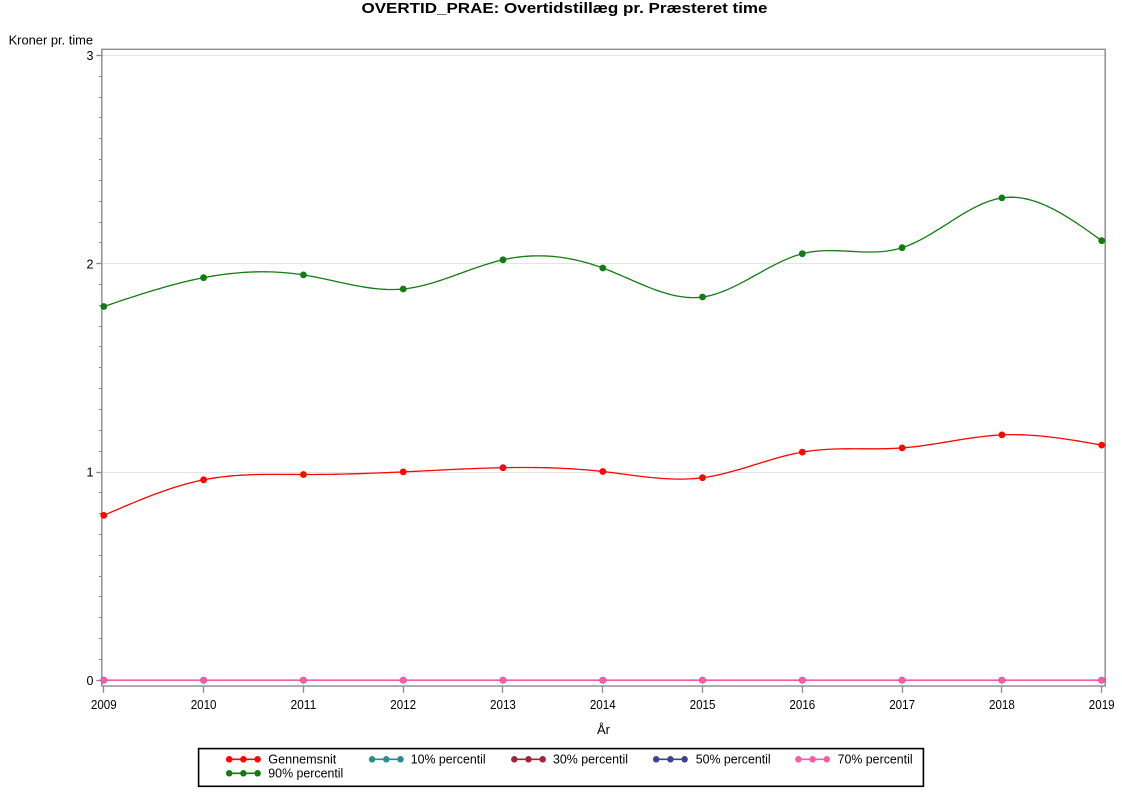 Image resolution: width=1122 pixels, height=793 pixels. What do you see at coordinates (604, 729) in the screenshot?
I see `svg-text: År` at bounding box center [604, 729].